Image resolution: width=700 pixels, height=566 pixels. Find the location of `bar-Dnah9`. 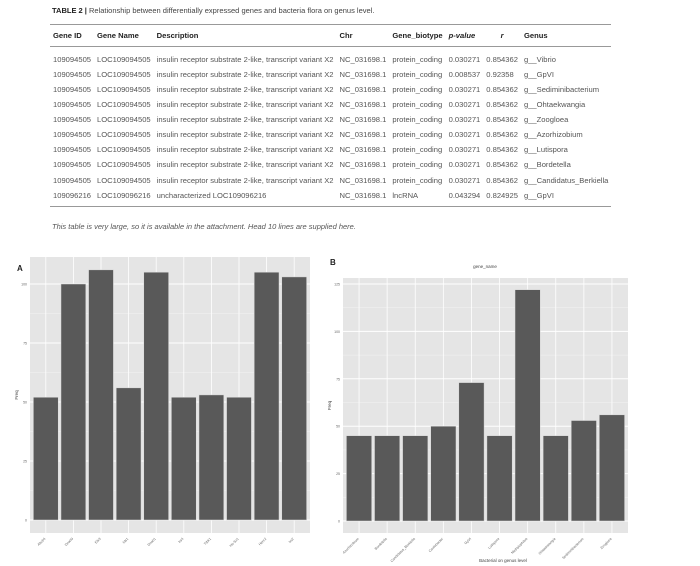

bar-Dnah9 is located at coordinates (73, 402).